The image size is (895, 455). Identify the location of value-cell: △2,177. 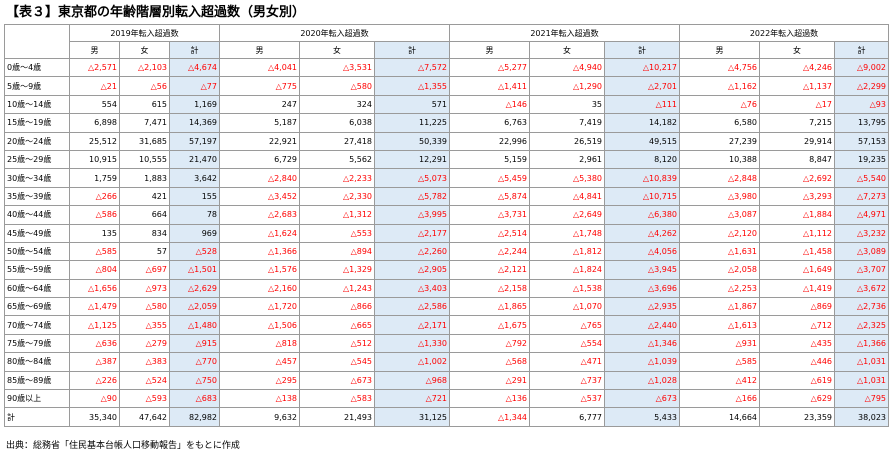
(412, 233).